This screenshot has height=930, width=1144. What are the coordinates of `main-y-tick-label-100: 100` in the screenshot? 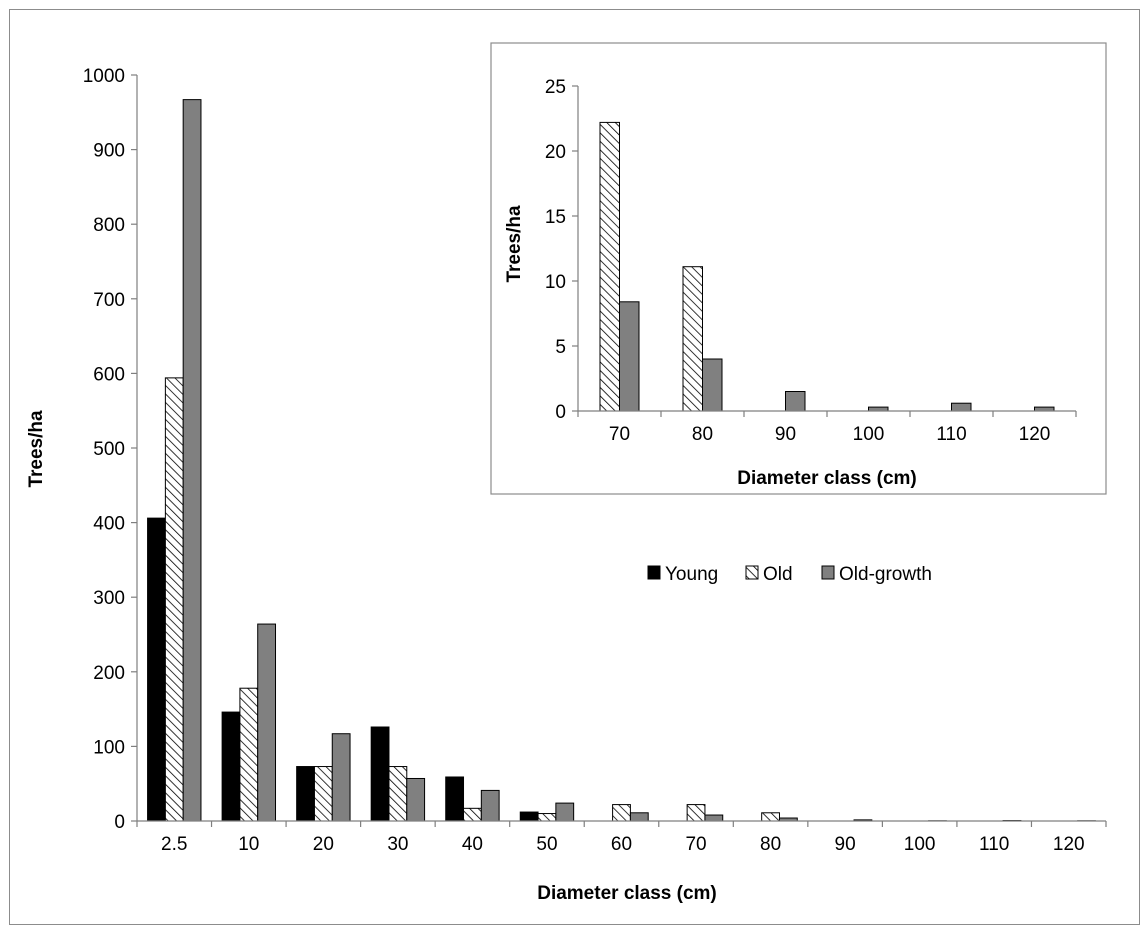 It's located at (109, 747).